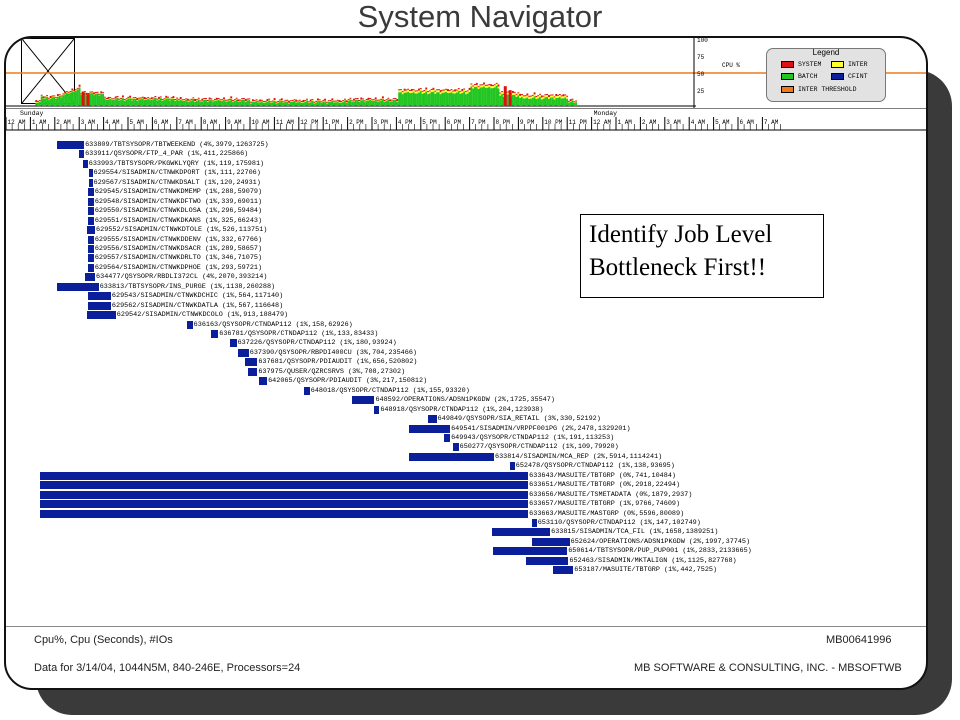 The image size is (960, 720). Describe the element at coordinates (39, 122) in the screenshot. I see `hour-tick-label: 1 AM` at that location.